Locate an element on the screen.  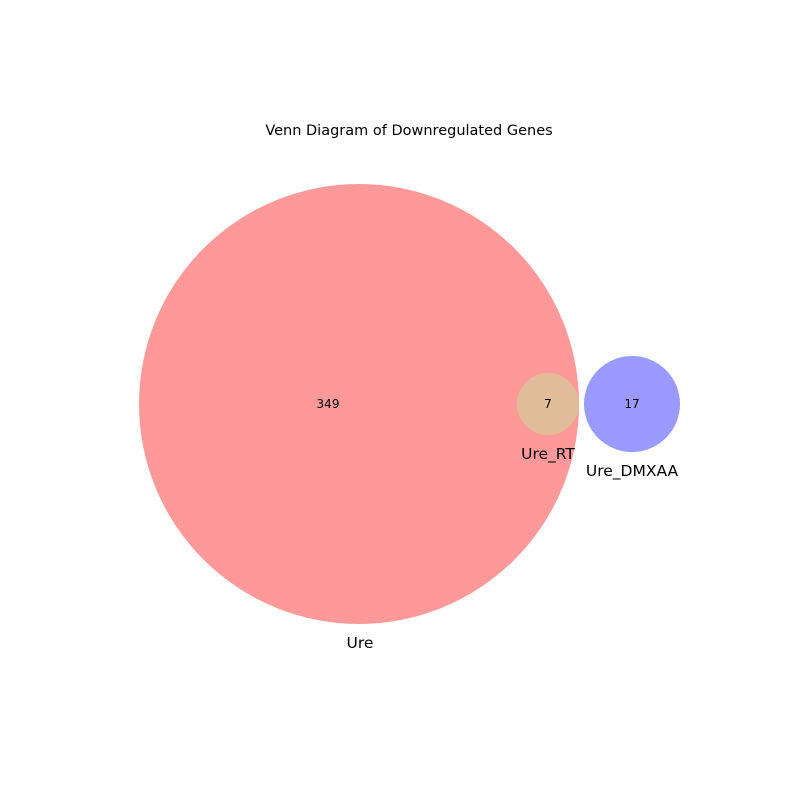
diagram-title: Venn Diagram of Downregulated Genes is located at coordinates (408, 131).